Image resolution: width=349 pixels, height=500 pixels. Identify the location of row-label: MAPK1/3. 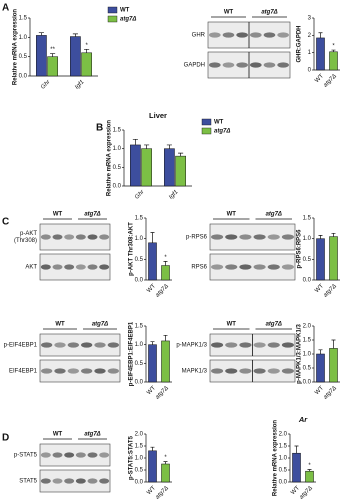
(195, 372).